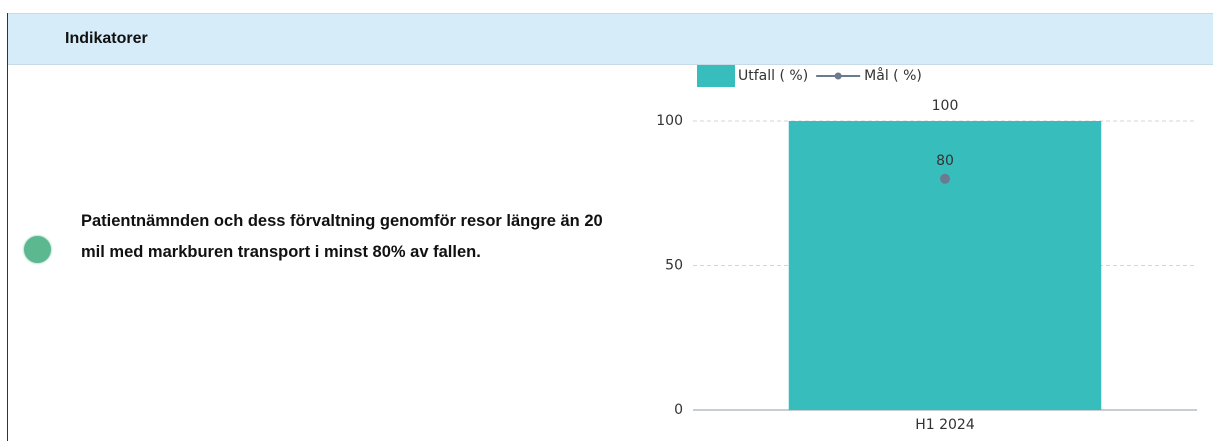  Describe the element at coordinates (893, 75) in the screenshot. I see `legend-label: Mål ( %)` at that location.